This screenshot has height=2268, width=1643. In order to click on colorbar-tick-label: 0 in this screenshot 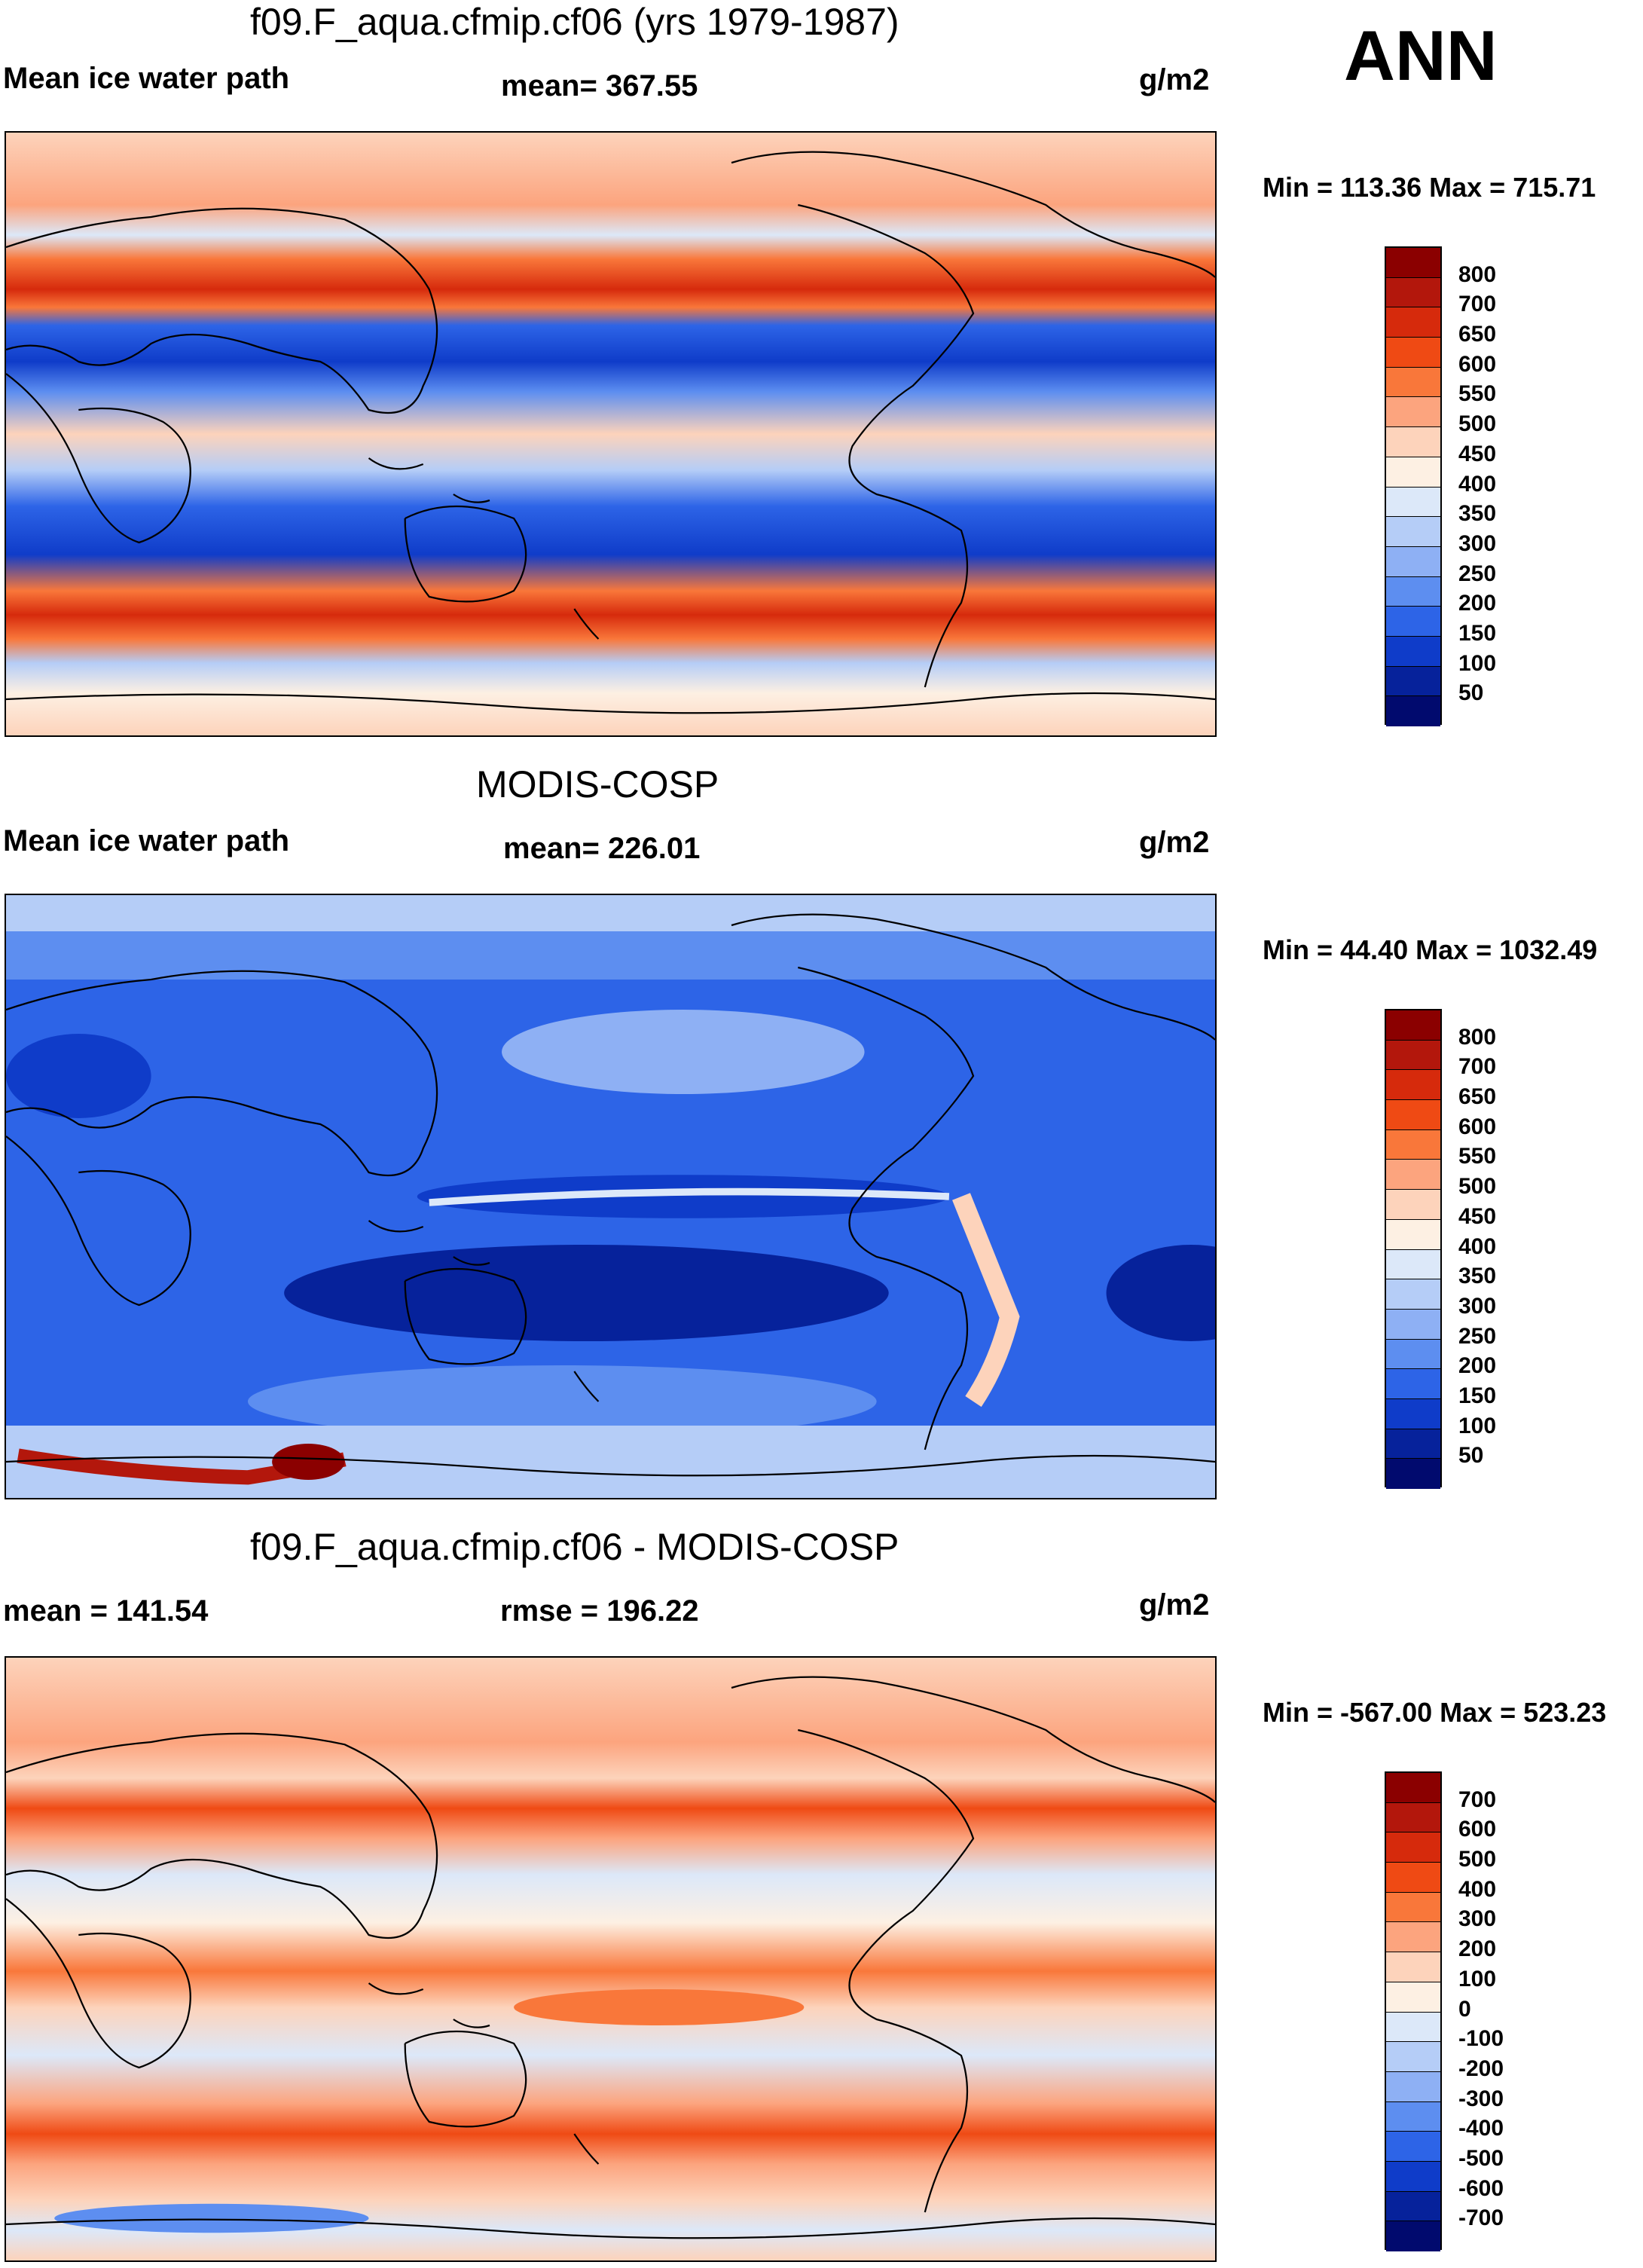, I will do `click(1464, 2009)`.